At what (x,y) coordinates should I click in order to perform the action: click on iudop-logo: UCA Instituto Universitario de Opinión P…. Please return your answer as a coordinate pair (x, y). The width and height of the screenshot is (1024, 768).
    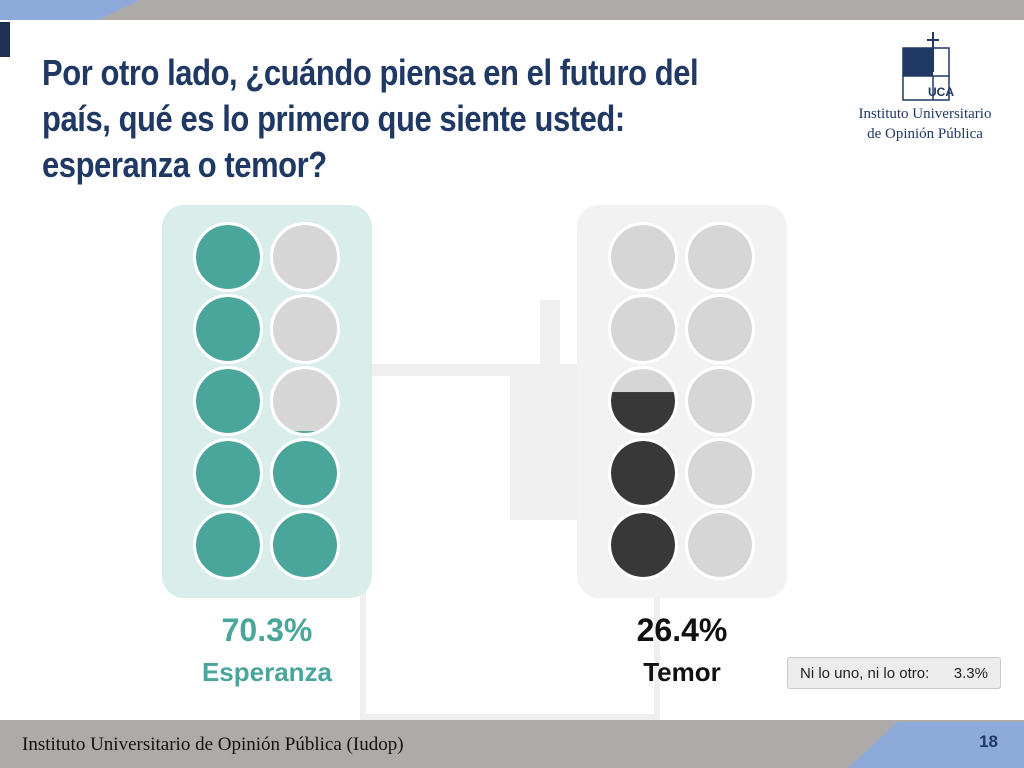
    Looking at the image, I should click on (925, 88).